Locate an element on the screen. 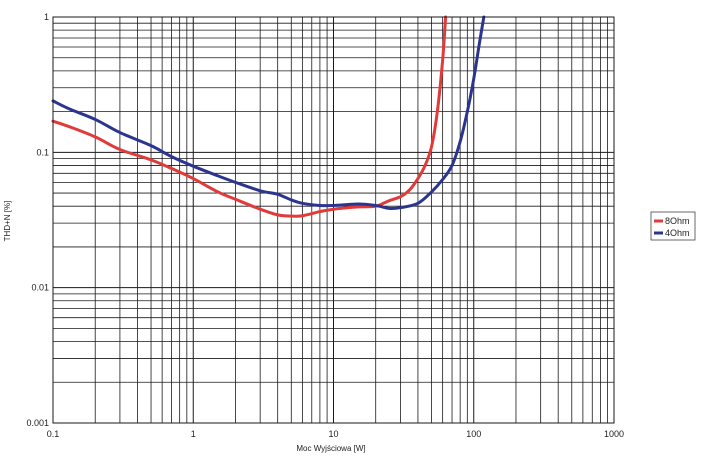 The height and width of the screenshot is (461, 705). y-tick-label: 0.01 is located at coordinates (40, 288).